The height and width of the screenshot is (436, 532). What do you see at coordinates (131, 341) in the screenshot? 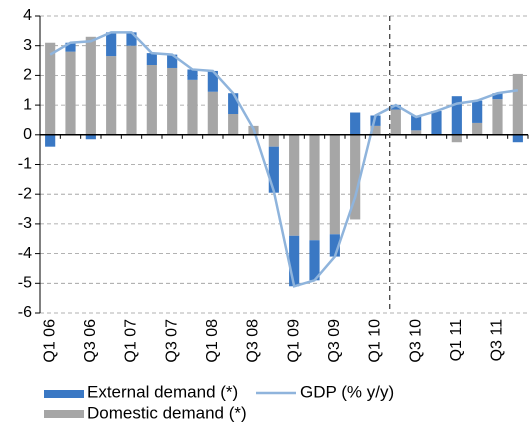
I see `x-tick-label: Q1 07` at bounding box center [131, 341].